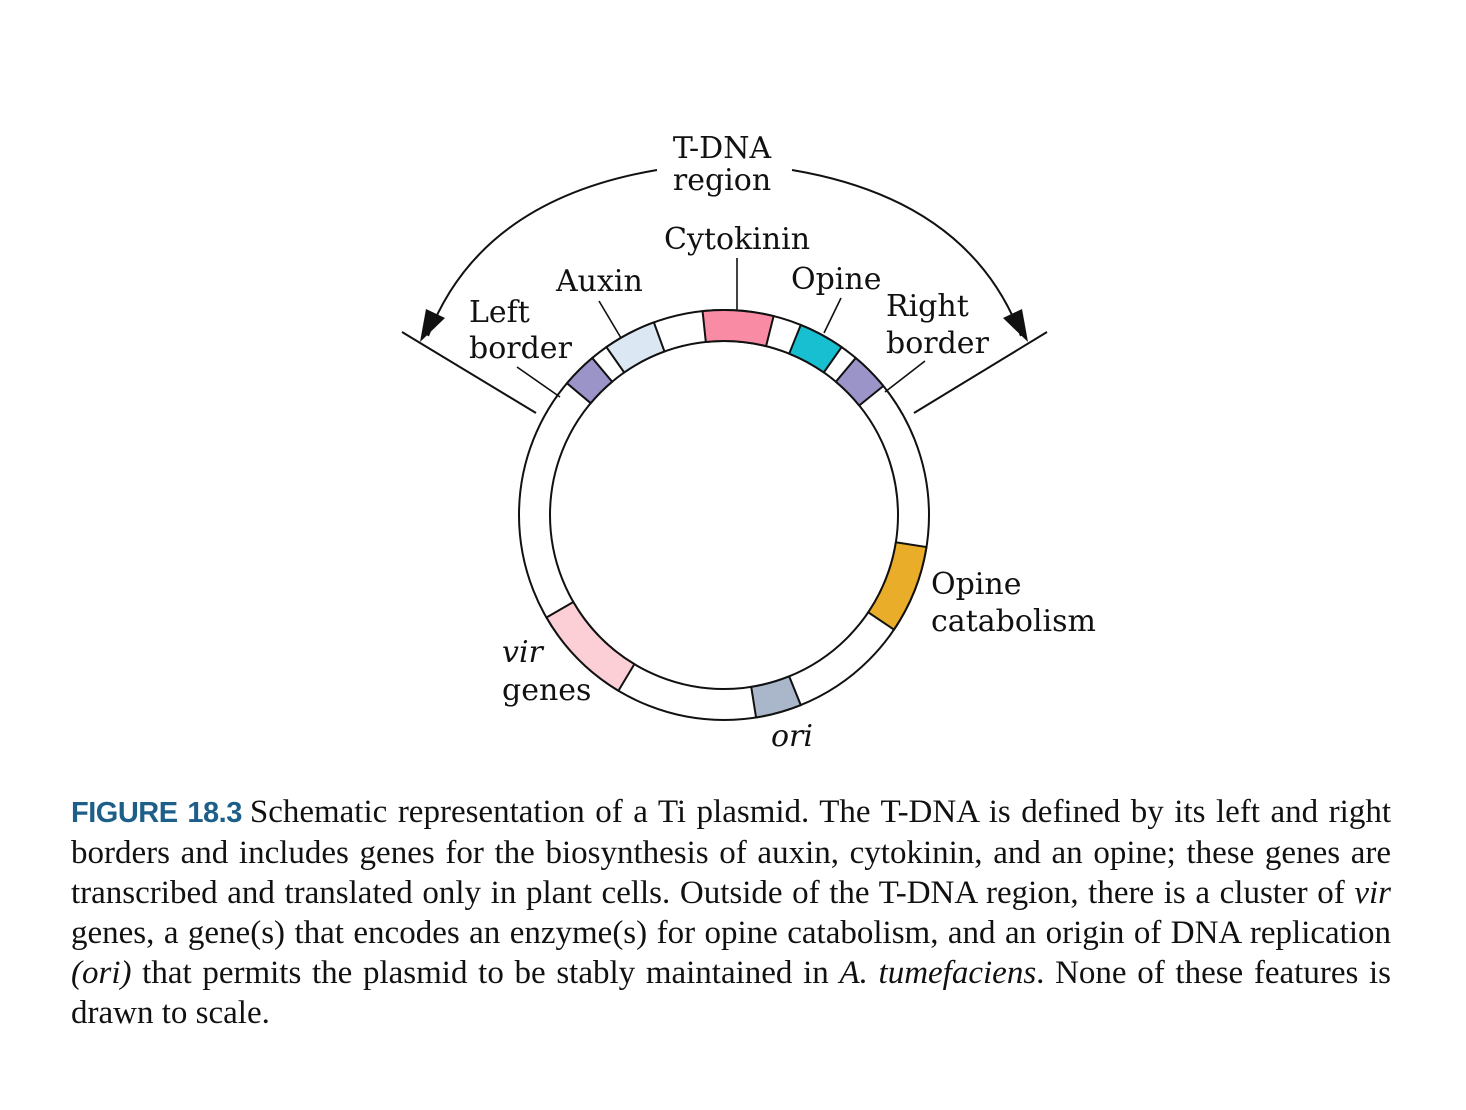 The width and height of the screenshot is (1466, 1110). What do you see at coordinates (542, 253) in the screenshot?
I see `tdna-left-arc` at bounding box center [542, 253].